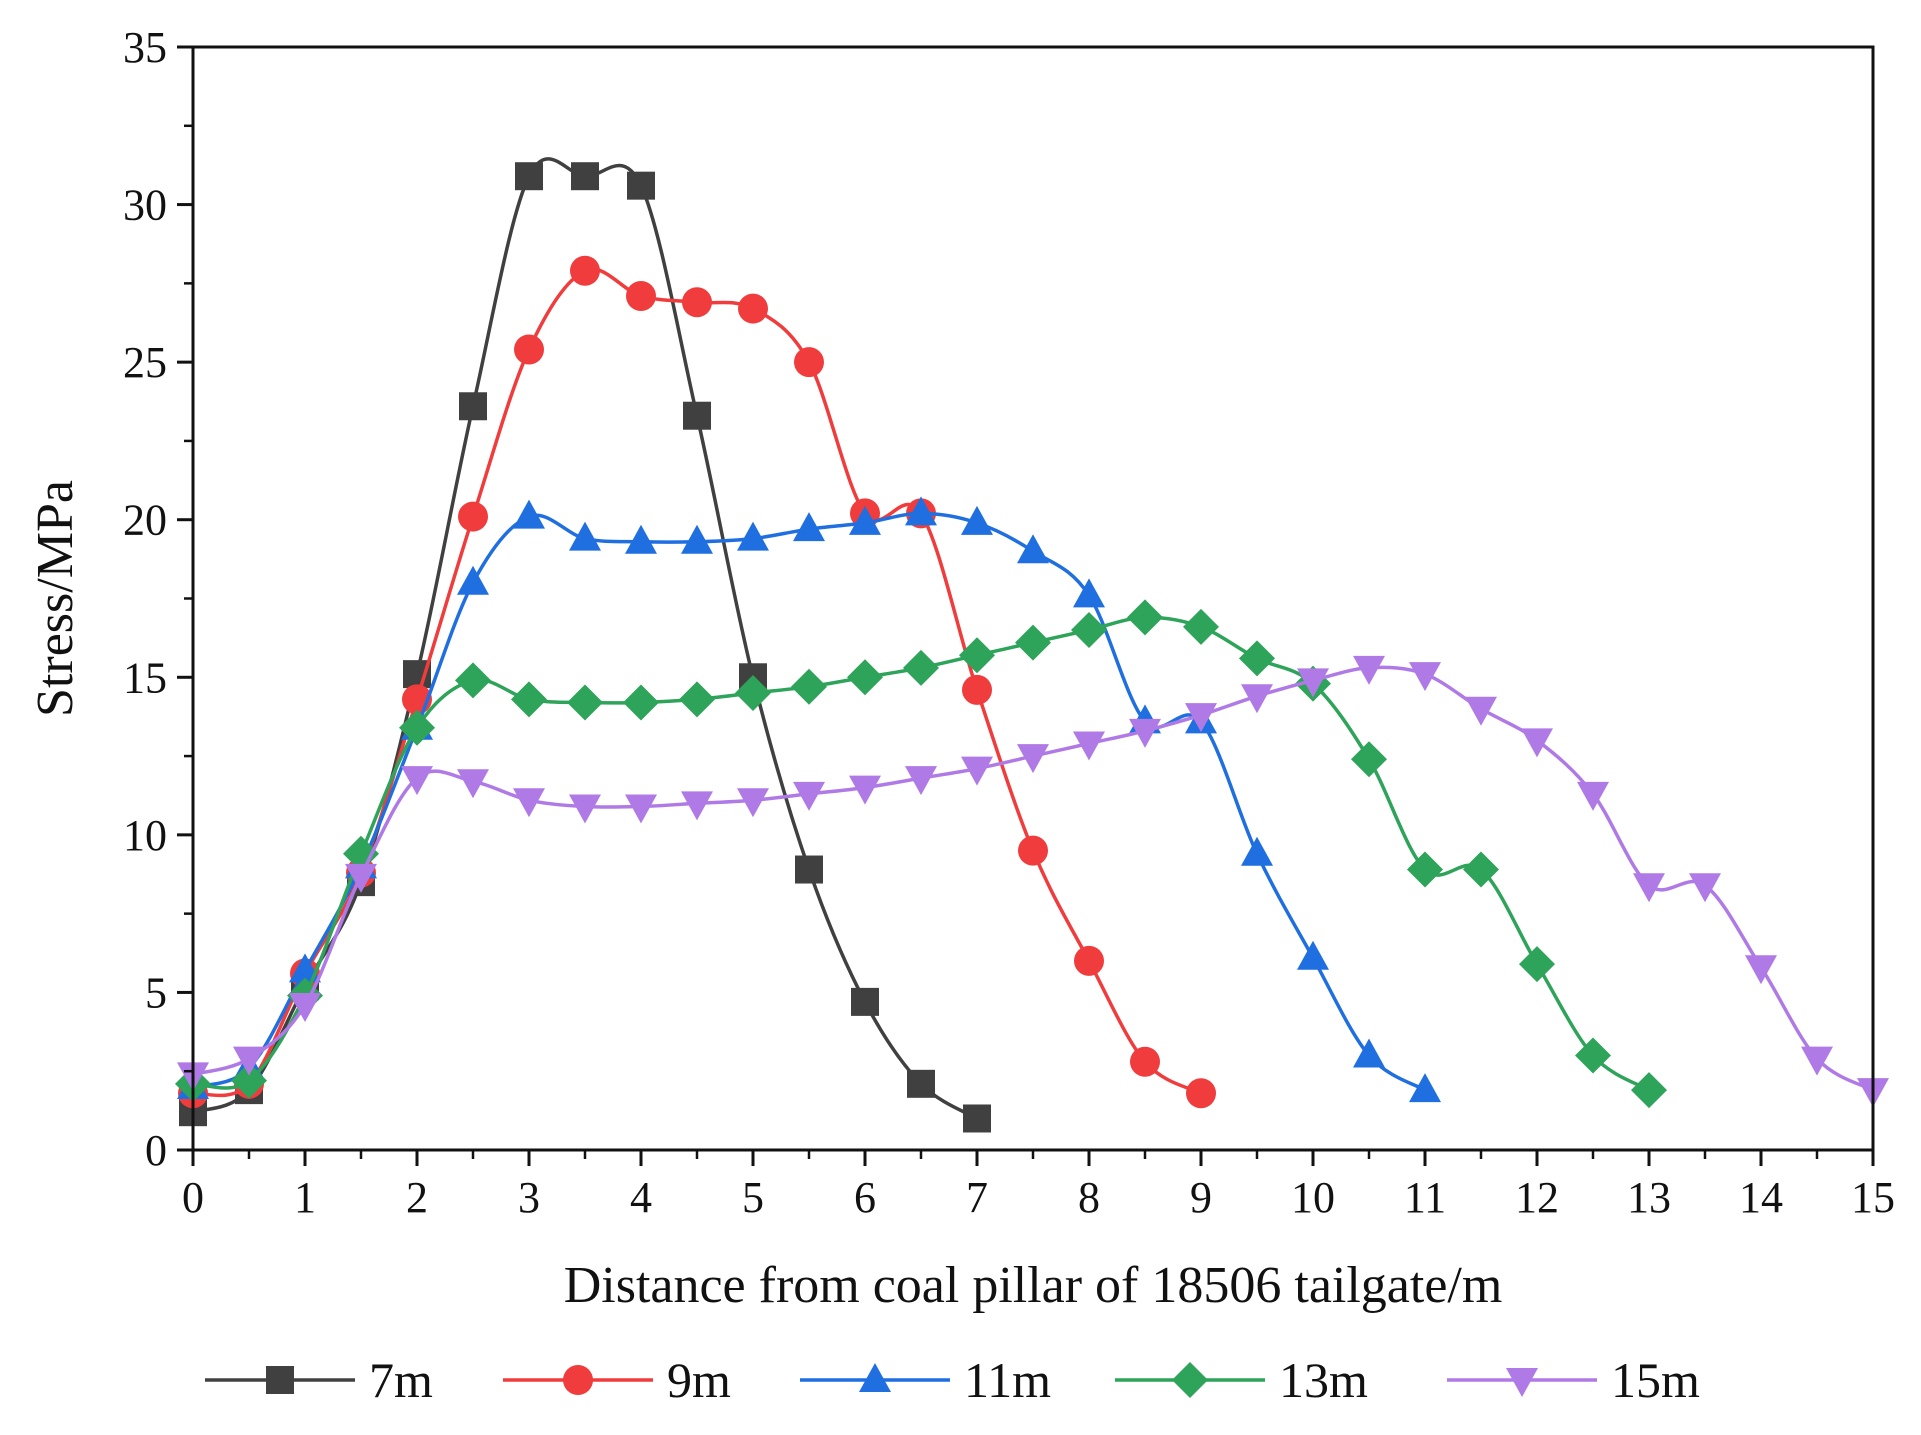 This screenshot has width=1921, height=1435. Describe the element at coordinates (305, 1197) in the screenshot. I see `x-tick-label: 1` at that location.